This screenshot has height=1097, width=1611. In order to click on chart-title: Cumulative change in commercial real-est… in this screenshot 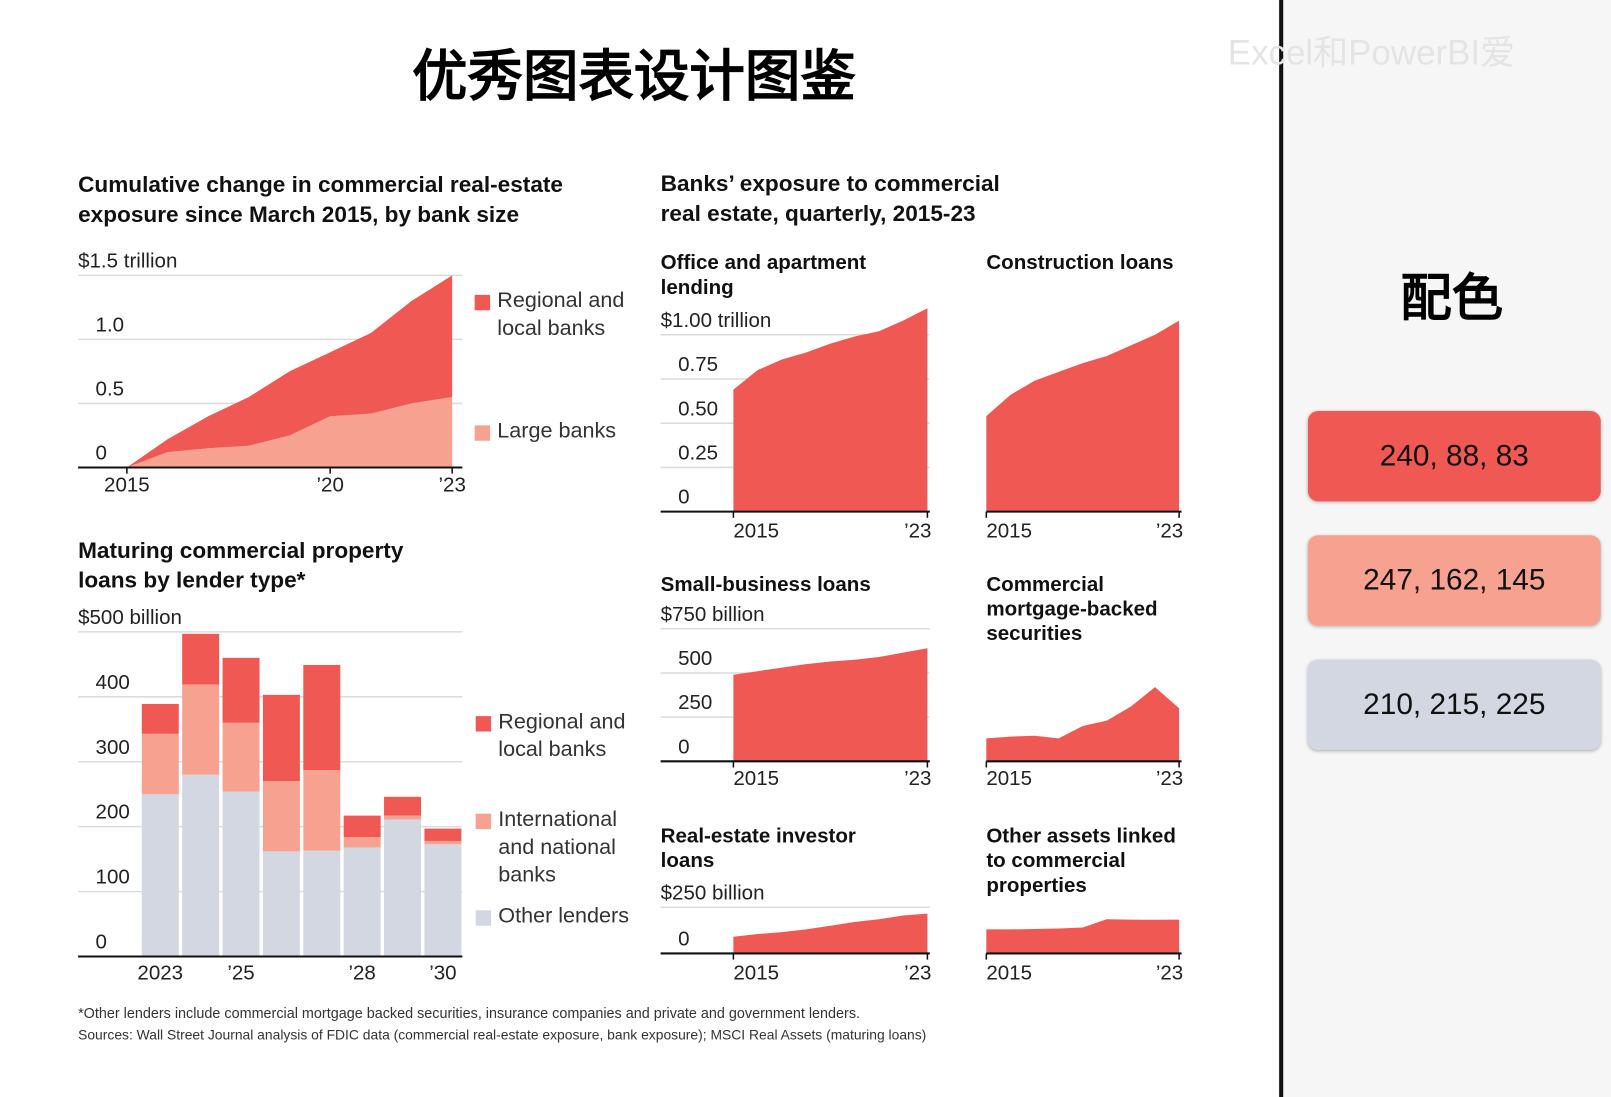, I will do `click(320, 199)`.